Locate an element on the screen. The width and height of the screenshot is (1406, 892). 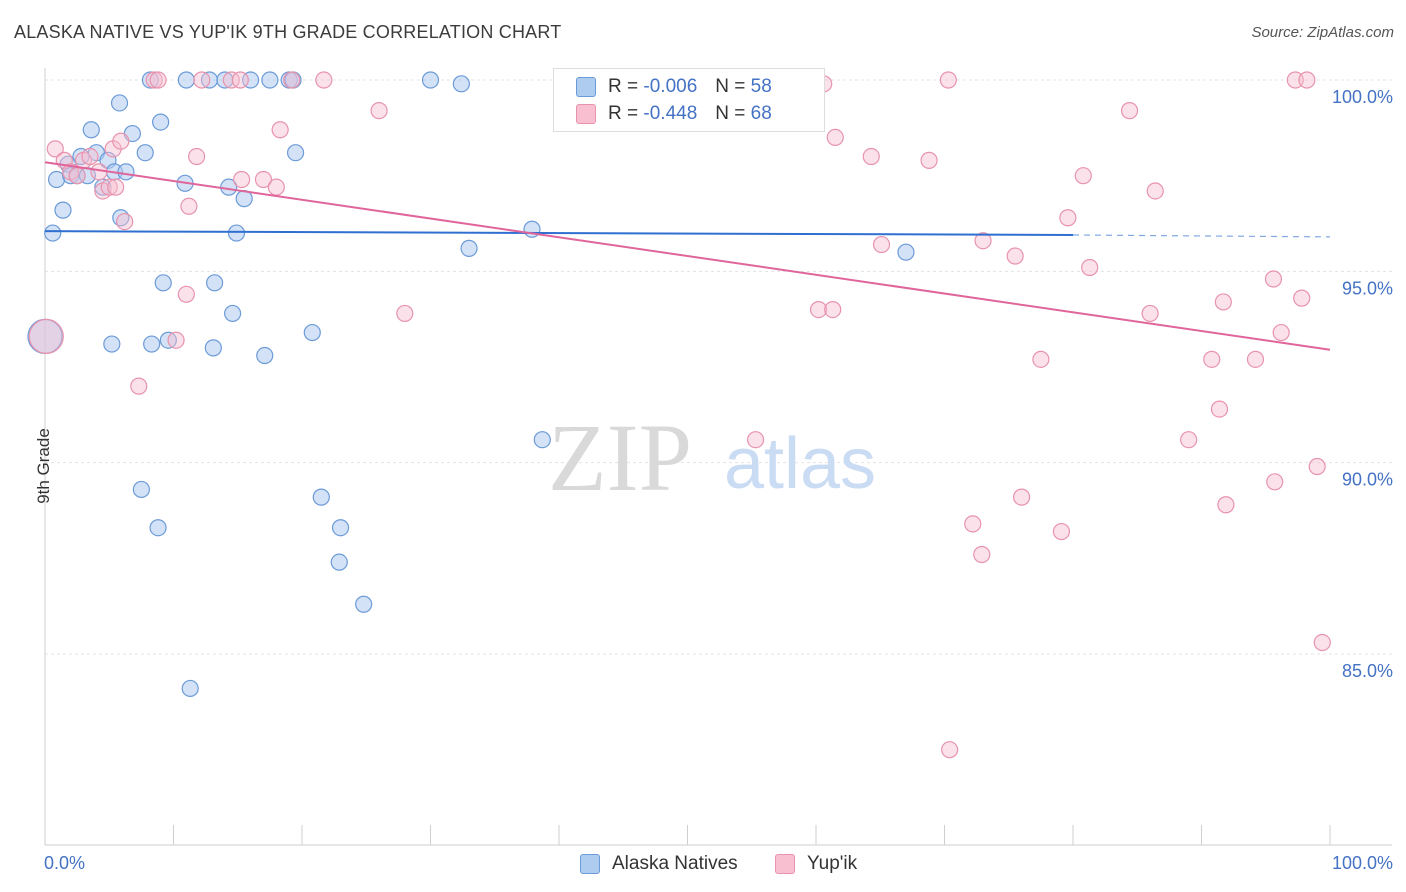
y-axis-label: 9th Grade is located at coordinates (43, 466).